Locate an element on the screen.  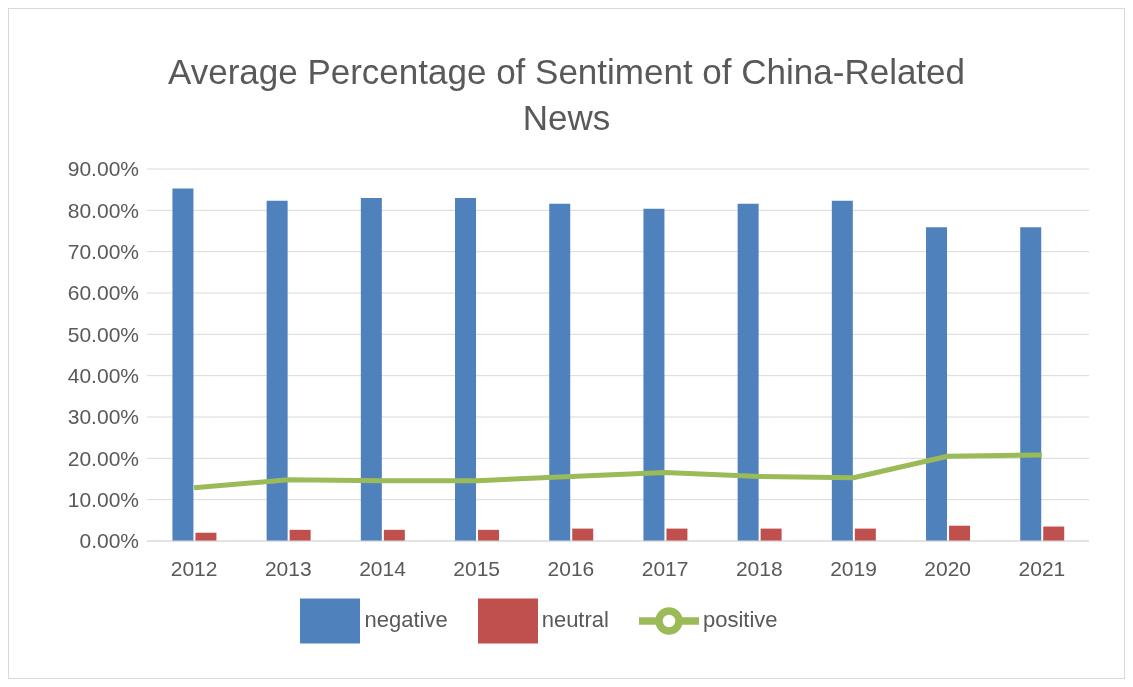
x-tick-label: 2012 is located at coordinates (194, 568).